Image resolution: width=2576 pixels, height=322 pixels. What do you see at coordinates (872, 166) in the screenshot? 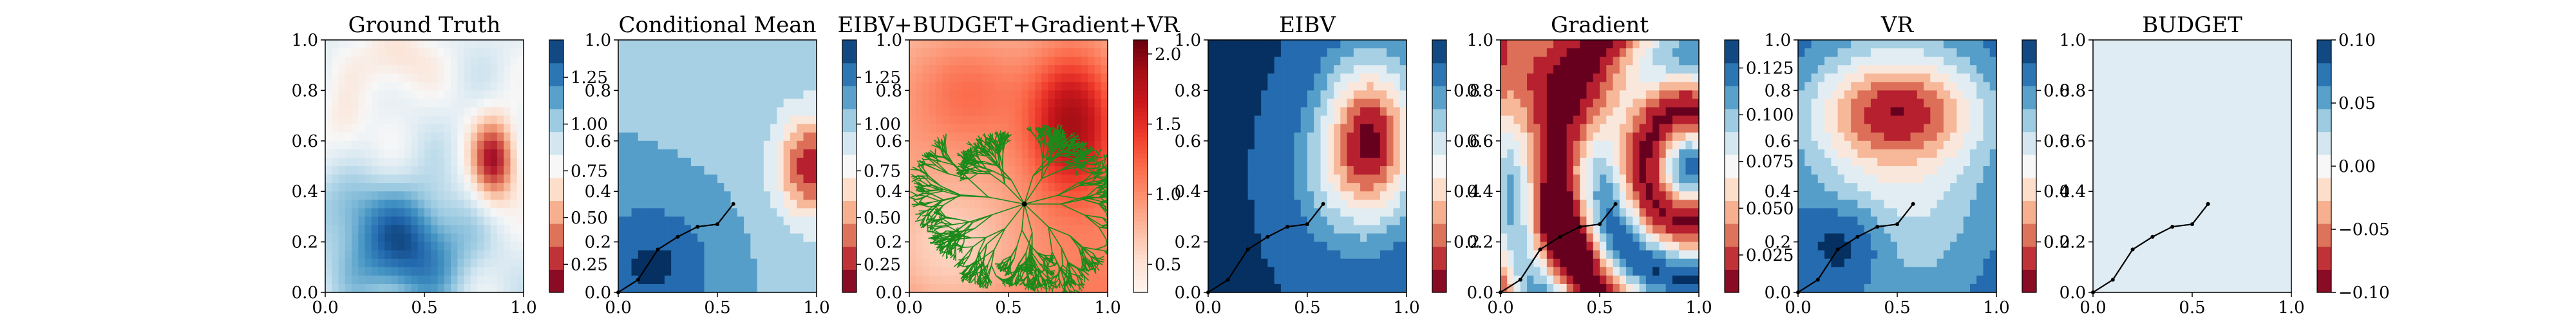
I see `colorbar: 0.250.500.751.001.25` at bounding box center [872, 166].